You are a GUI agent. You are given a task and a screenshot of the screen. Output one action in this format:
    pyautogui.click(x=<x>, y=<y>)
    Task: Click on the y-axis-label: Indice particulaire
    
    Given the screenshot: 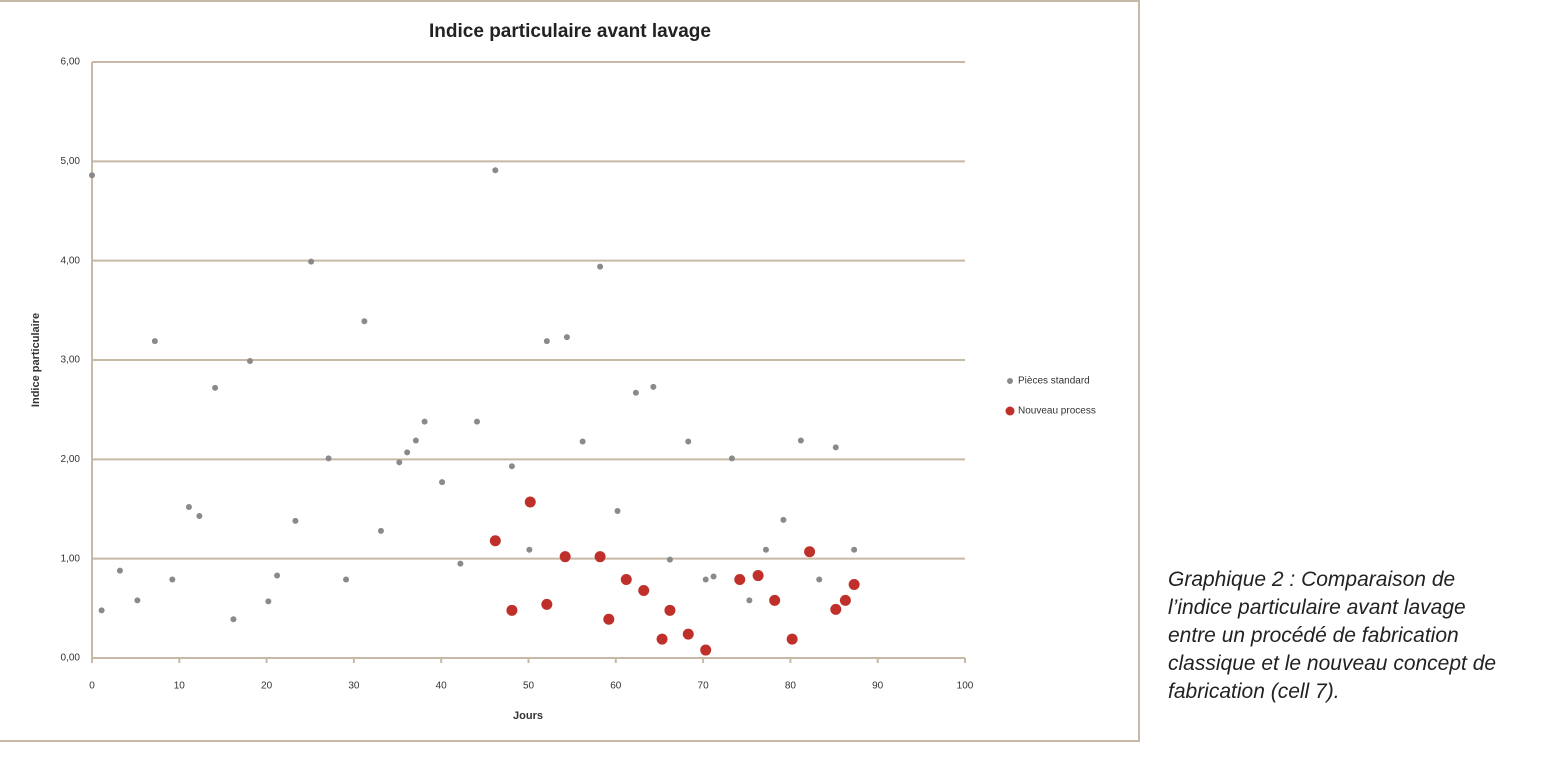 What is the action you would take?
    pyautogui.click(x=36, y=360)
    